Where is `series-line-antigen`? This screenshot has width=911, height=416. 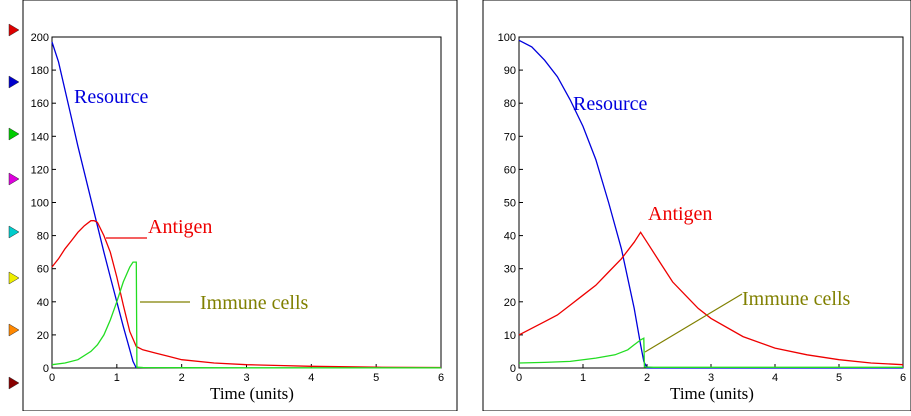
series-line-antigen is located at coordinates (711, 298).